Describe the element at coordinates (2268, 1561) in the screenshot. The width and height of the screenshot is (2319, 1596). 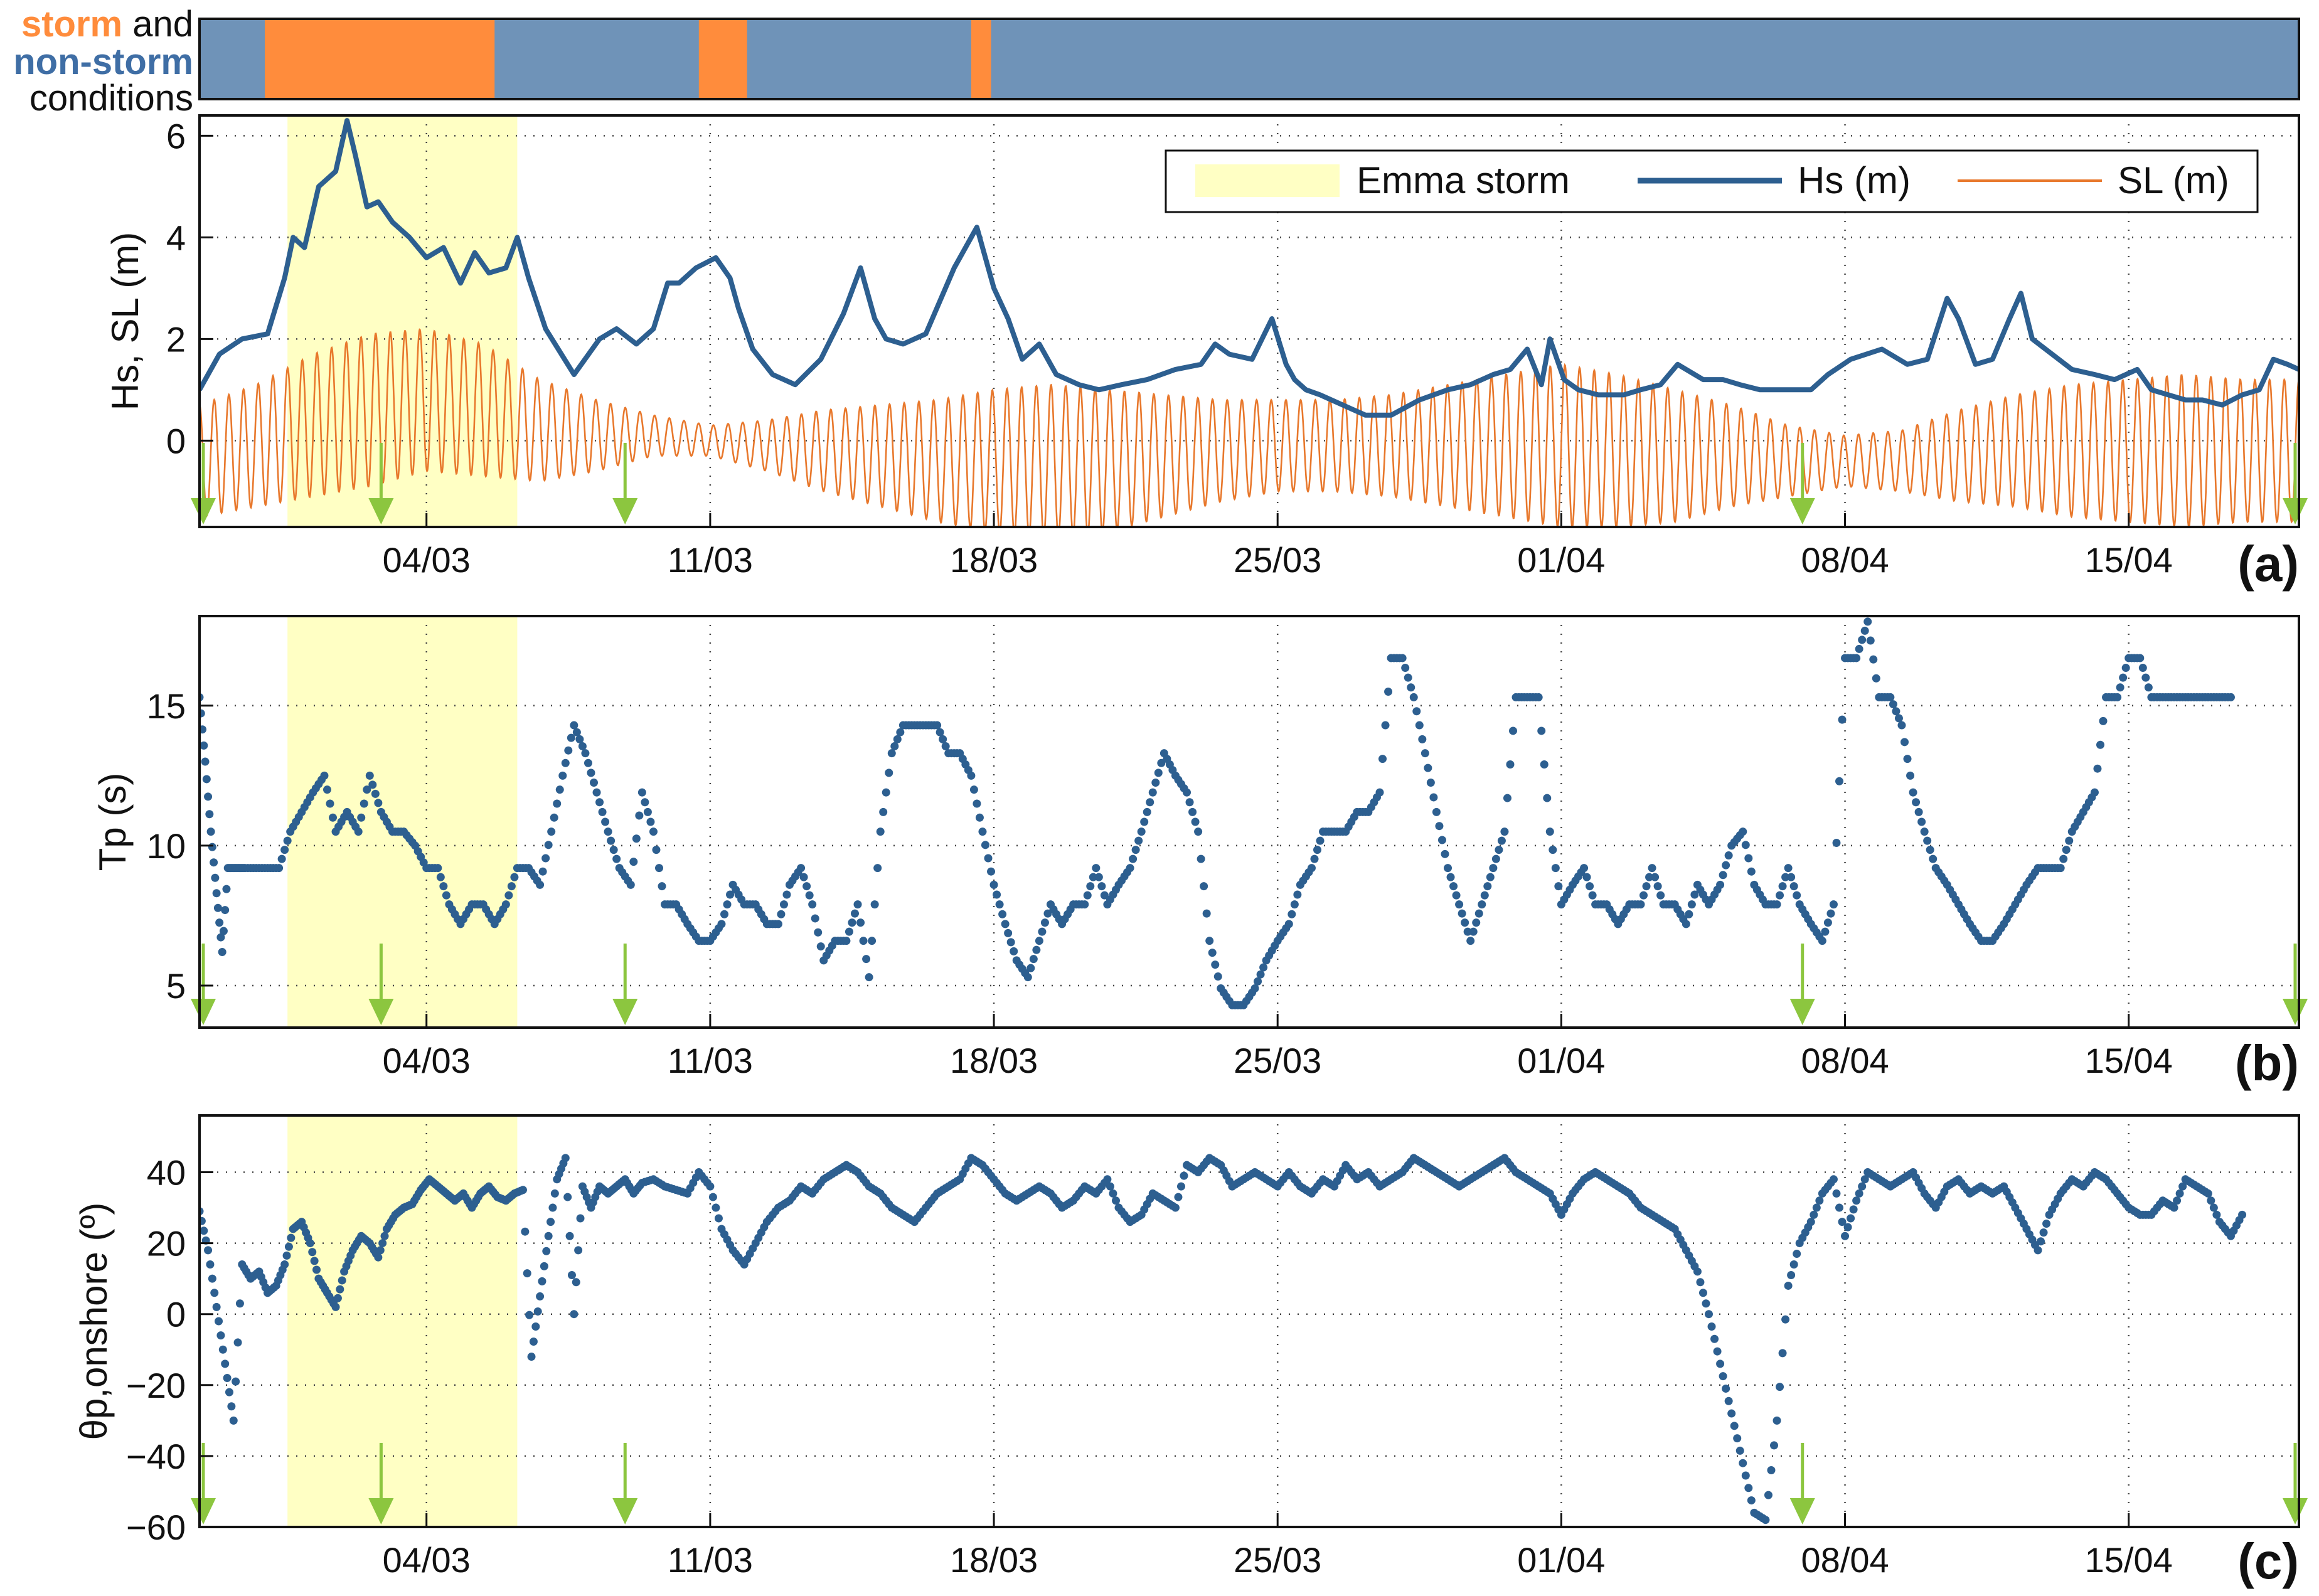
I see `panel-c-label: (c)` at that location.